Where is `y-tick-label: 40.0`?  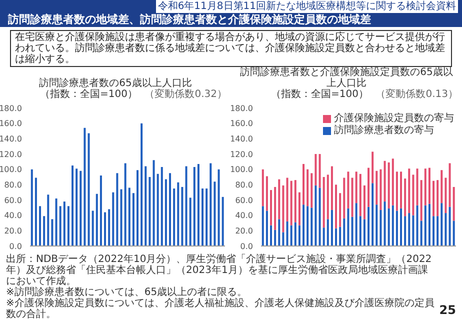 y-tick-label: 40.0 is located at coordinates (13, 215).